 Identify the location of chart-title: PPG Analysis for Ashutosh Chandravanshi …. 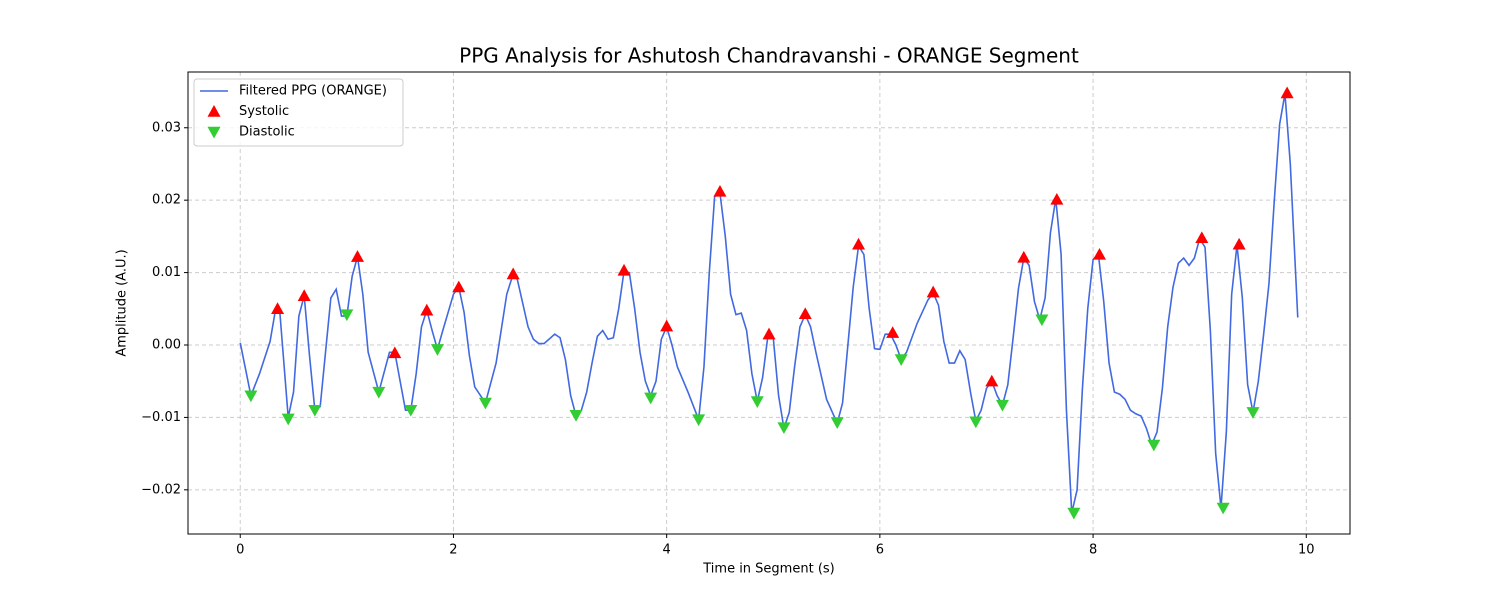
(769, 56).